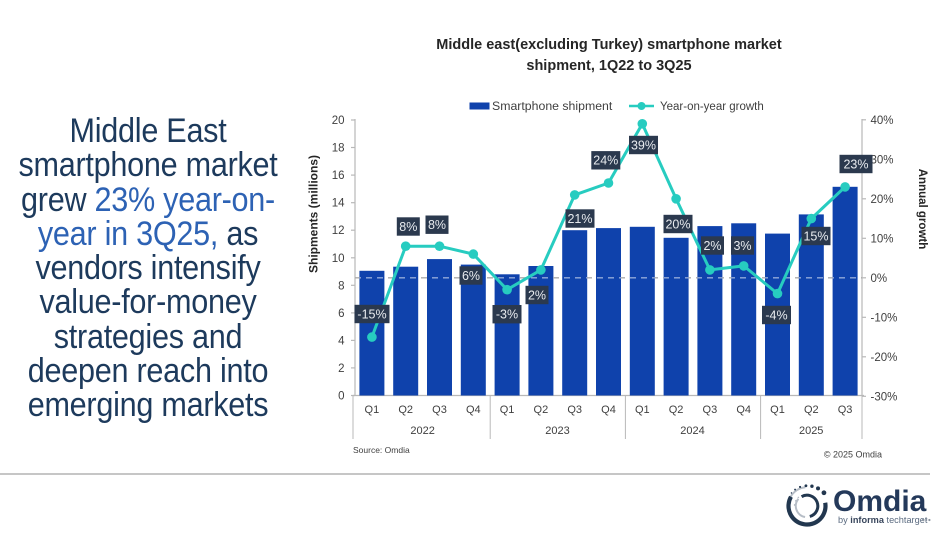 The width and height of the screenshot is (940, 533). I want to click on svg-text: 16, so click(338, 176).